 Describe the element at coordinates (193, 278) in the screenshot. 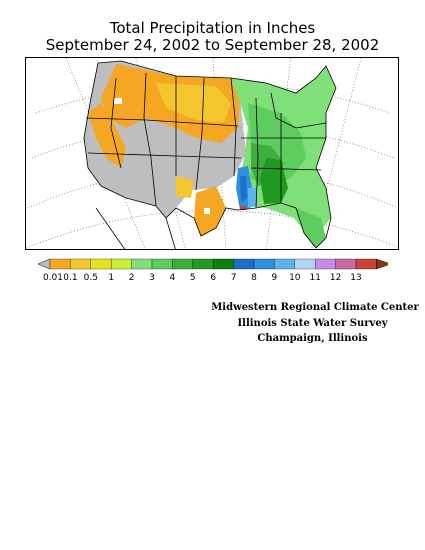

I see `legend-label: 5` at that location.